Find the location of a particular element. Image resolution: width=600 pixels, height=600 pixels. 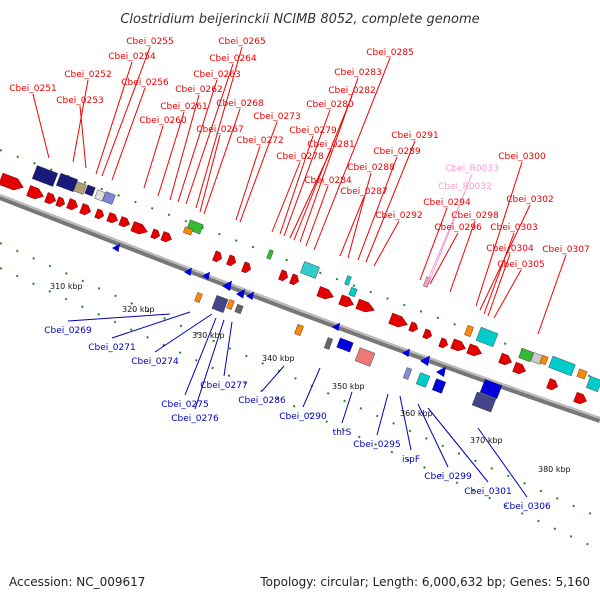

forward-gene-label: Cbei_0254 is located at coordinates (132, 57).